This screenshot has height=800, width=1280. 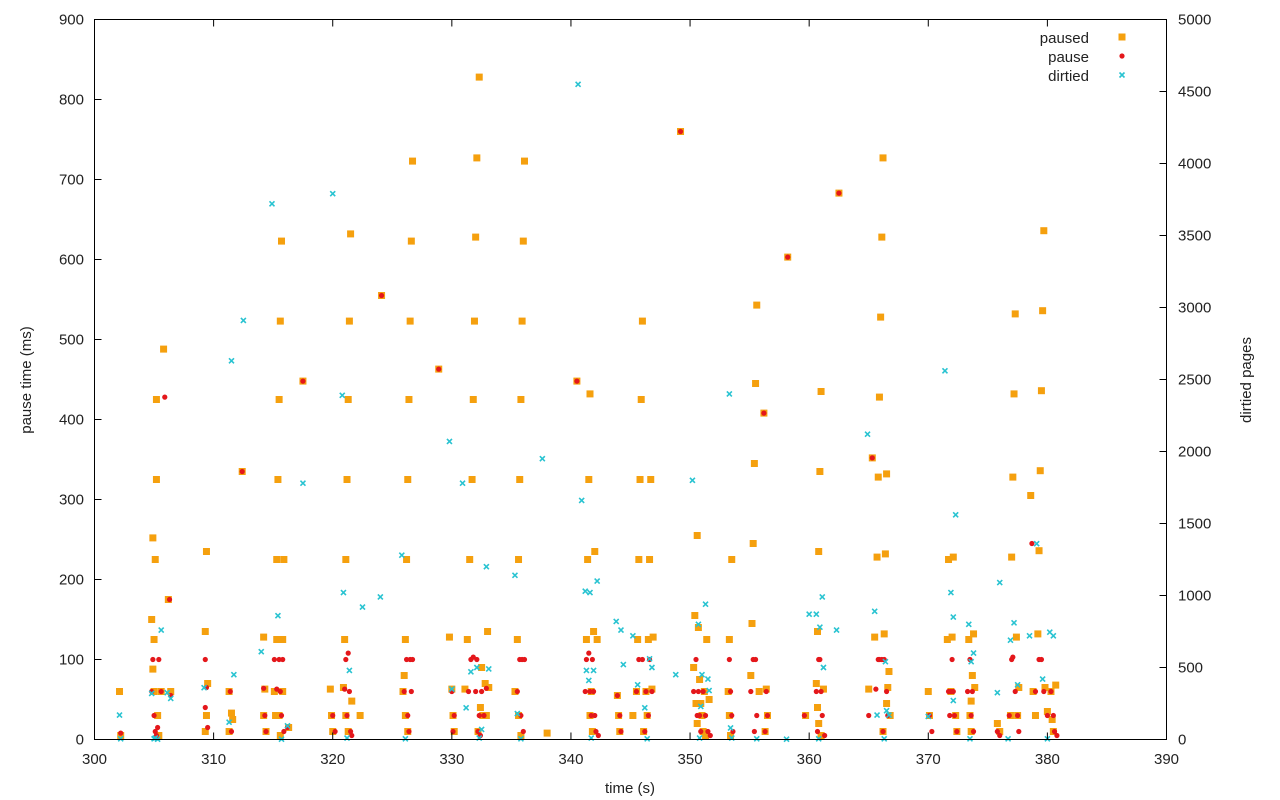 What do you see at coordinates (26, 380) in the screenshot?
I see `y-axis-title: pause time (ms)` at bounding box center [26, 380].